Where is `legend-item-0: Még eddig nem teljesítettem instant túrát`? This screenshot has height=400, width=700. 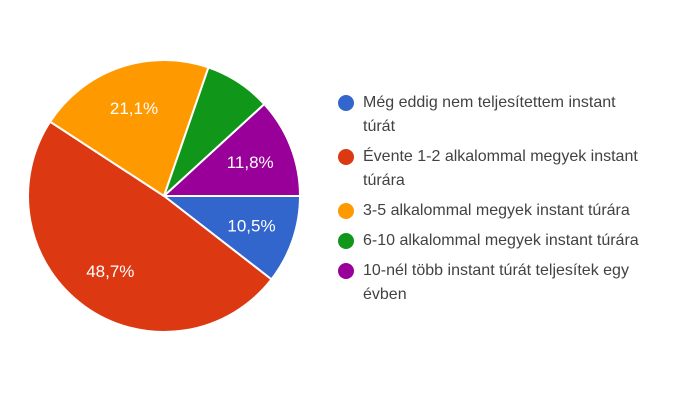
legend-item-0: Még eddig nem teljesítettem instant túrát is located at coordinates (512, 115).